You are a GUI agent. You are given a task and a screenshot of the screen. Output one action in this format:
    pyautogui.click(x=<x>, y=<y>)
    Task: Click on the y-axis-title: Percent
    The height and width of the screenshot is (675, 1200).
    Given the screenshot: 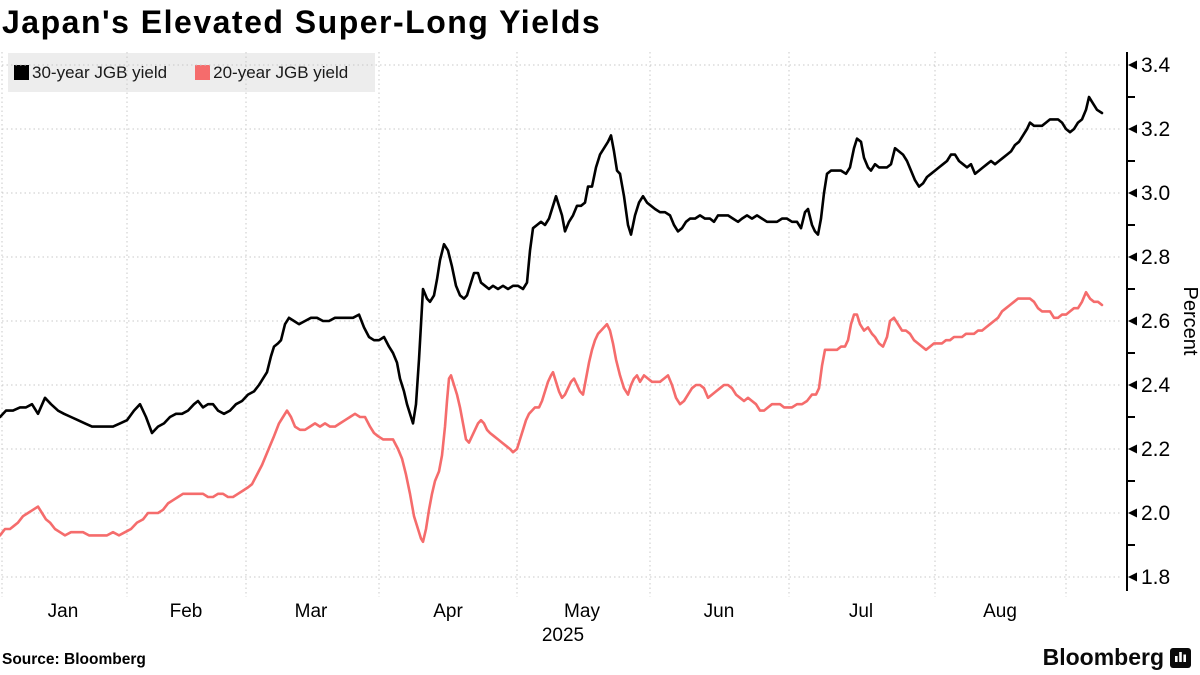 What is the action you would take?
    pyautogui.click(x=1189, y=321)
    